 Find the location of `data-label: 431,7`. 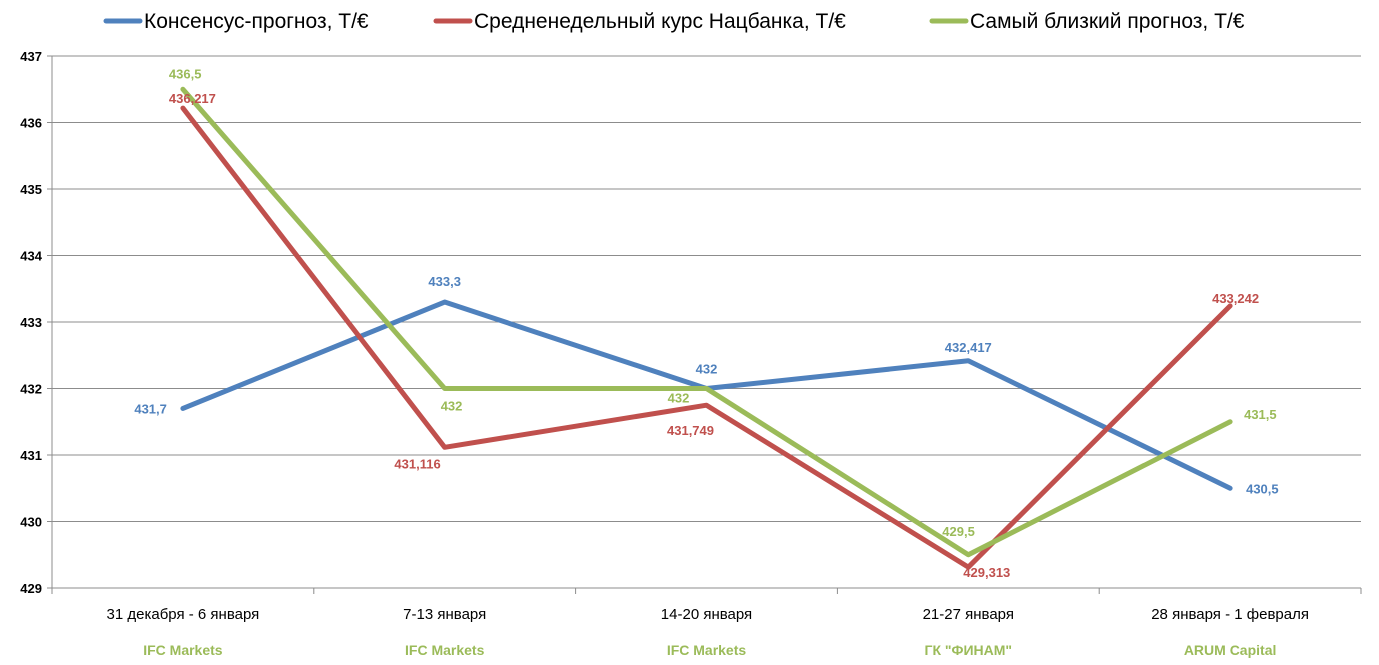

data-label: 431,7 is located at coordinates (150, 408).